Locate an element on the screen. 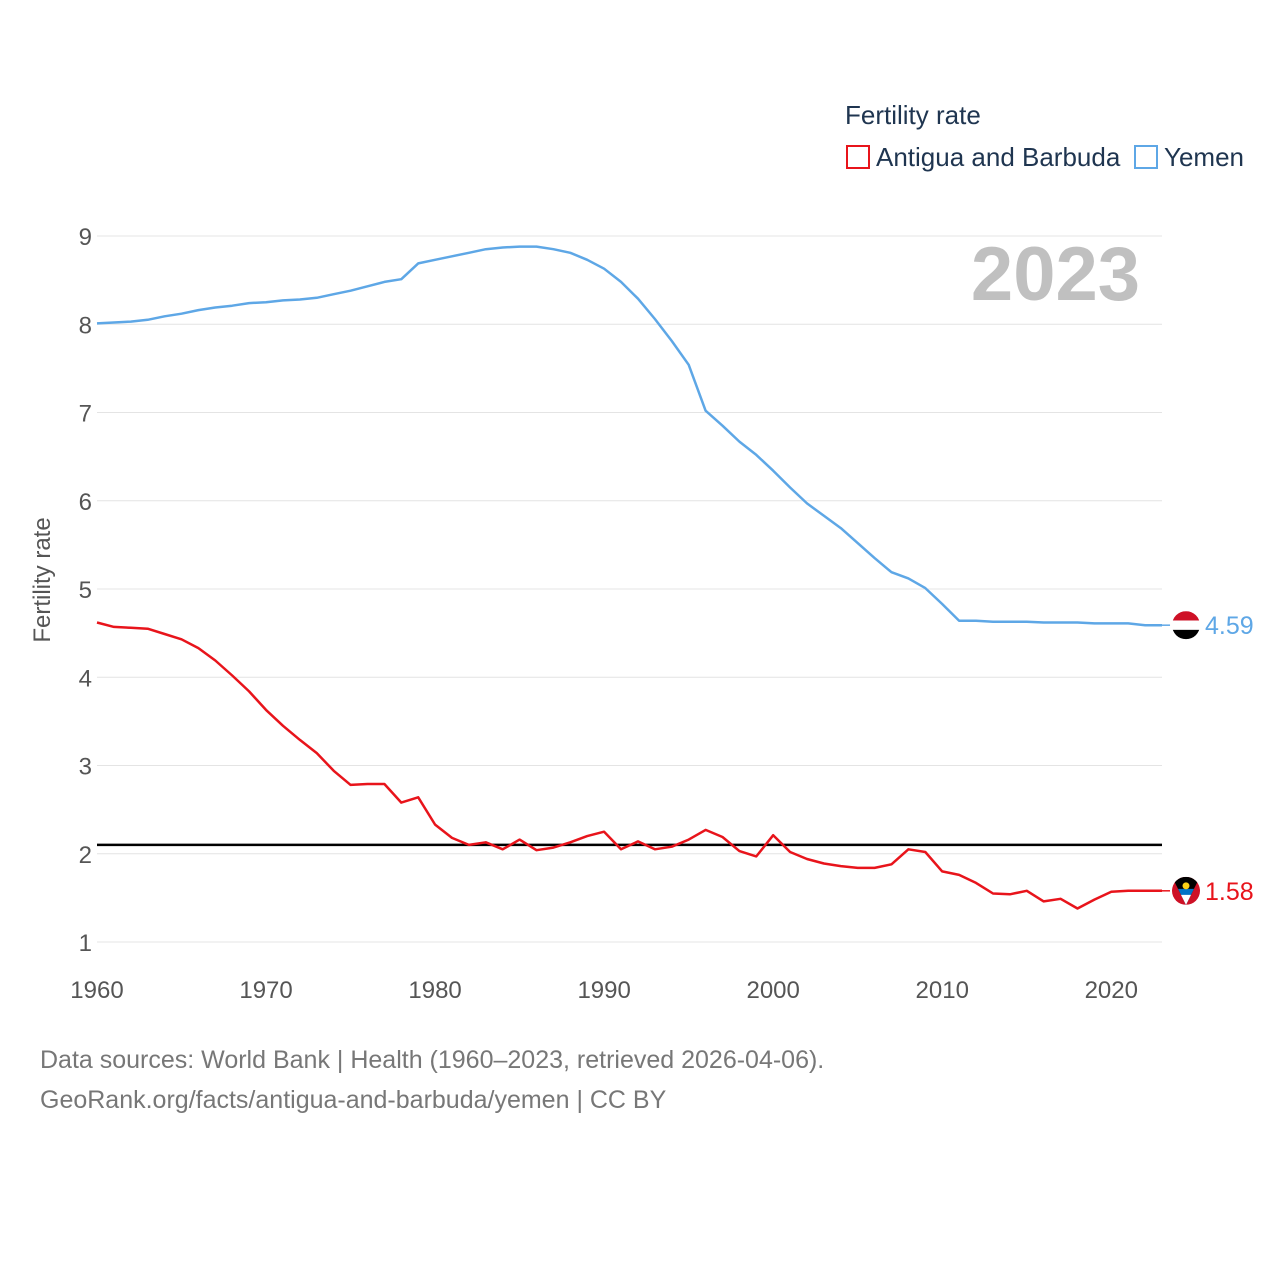 Image resolution: width=1280 pixels, height=1280 pixels. yemen-flag-stripes is located at coordinates (1186, 625).